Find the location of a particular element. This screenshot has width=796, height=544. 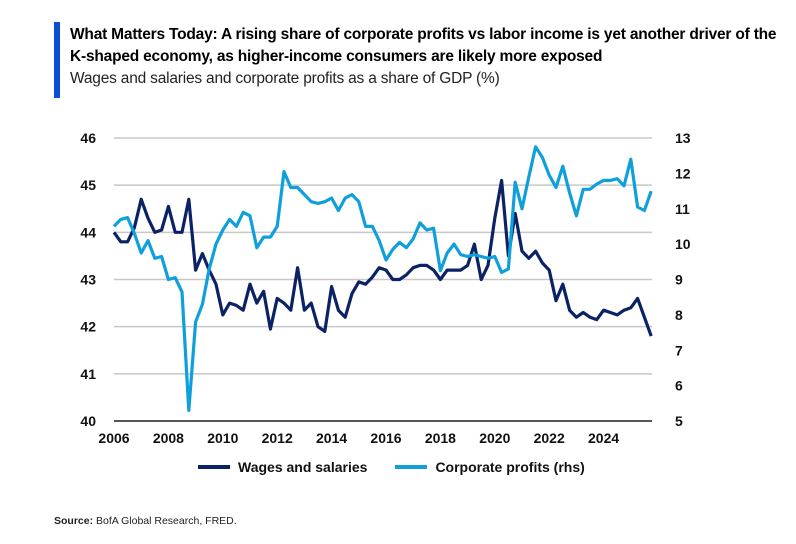

y-left-tick-label: 46 is located at coordinates (88, 138).